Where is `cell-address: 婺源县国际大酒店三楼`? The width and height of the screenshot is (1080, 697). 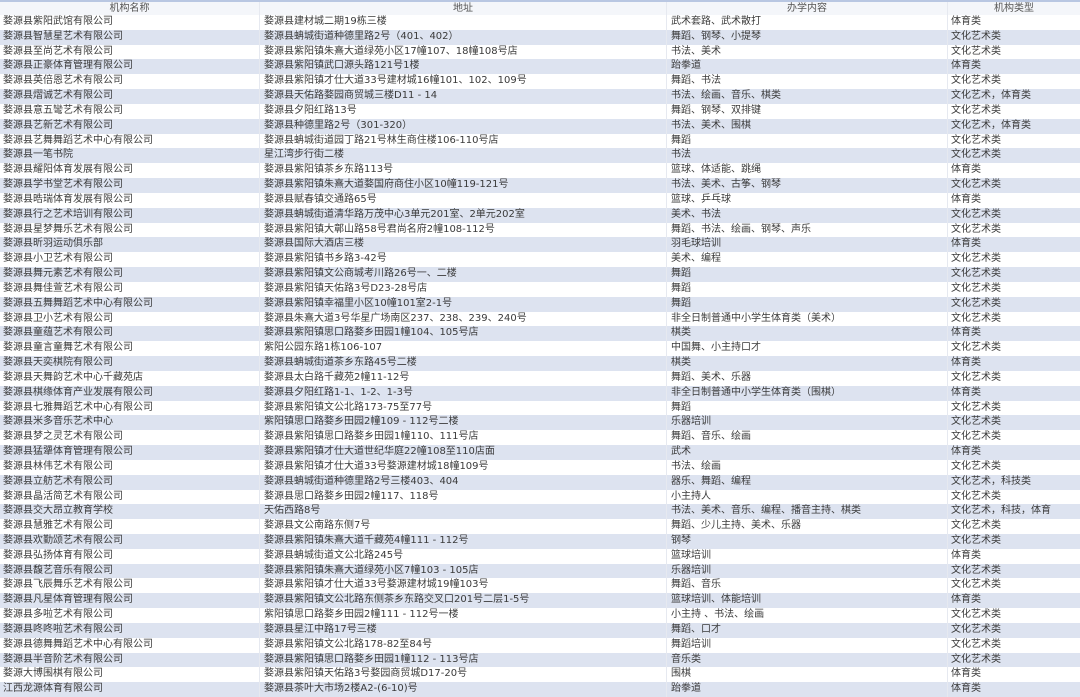
cell-address: 婺源县国际大酒店三楼 is located at coordinates (463, 245).